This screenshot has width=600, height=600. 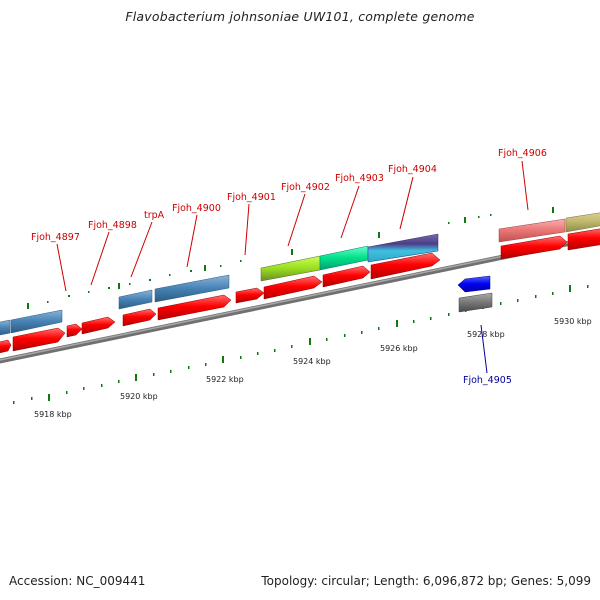 What do you see at coordinates (55, 237) in the screenshot?
I see `gene-label-fjoh-4897: Fjoh_4897` at bounding box center [55, 237].